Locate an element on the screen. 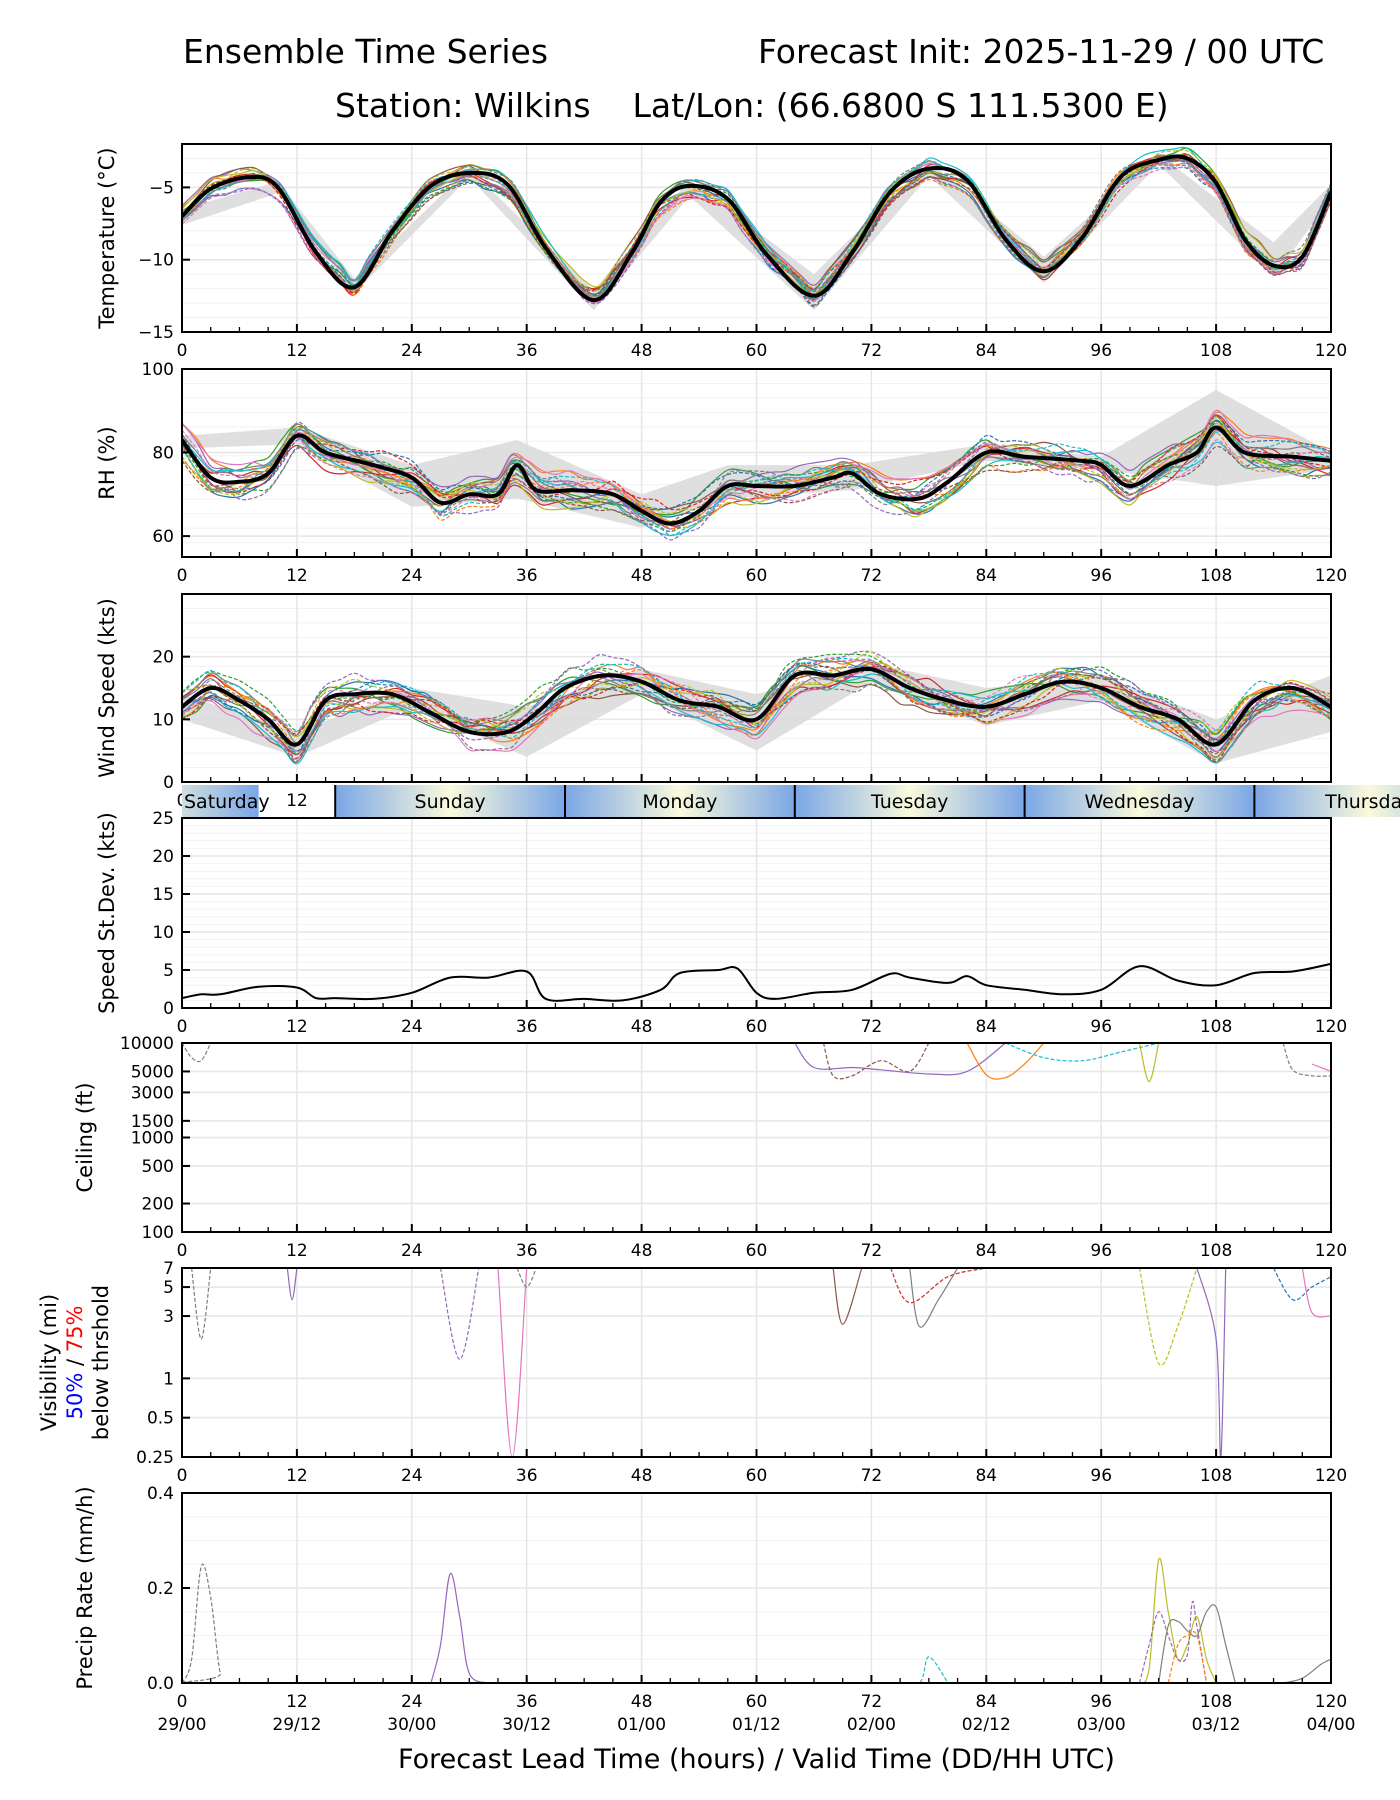 The height and width of the screenshot is (1800, 1400). y-tick-label: 0 is located at coordinates (168, 1009).